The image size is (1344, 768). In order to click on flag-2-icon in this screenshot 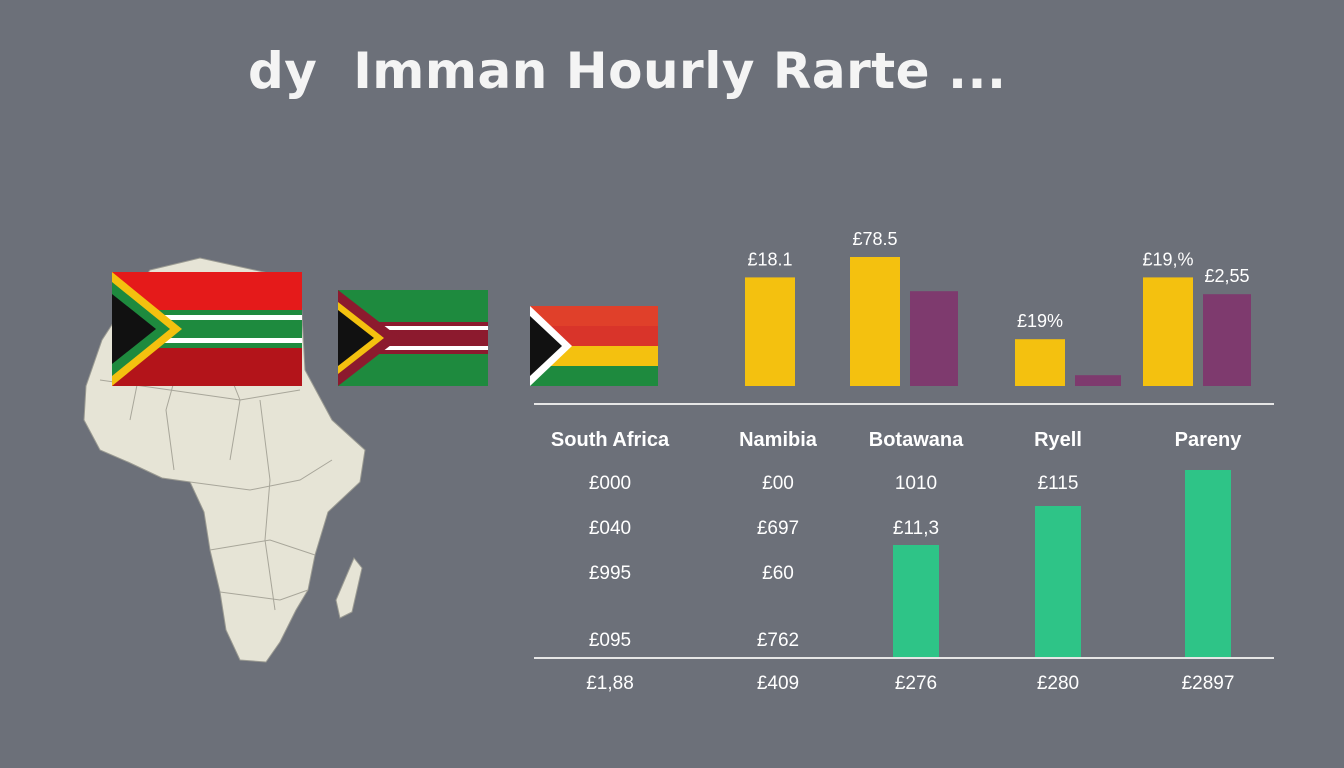, I will do `click(413, 338)`.